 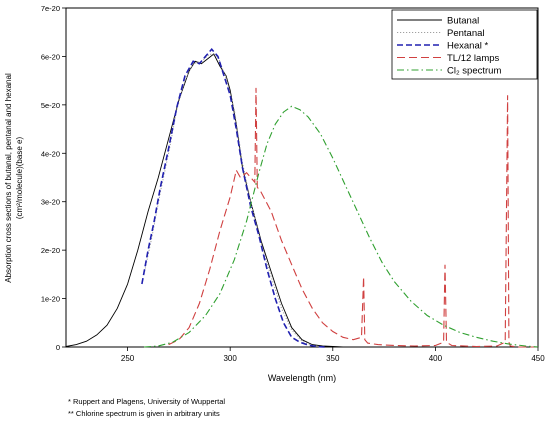 What do you see at coordinates (50, 8) in the screenshot?
I see `y-tick-label: 7e-20` at bounding box center [50, 8].